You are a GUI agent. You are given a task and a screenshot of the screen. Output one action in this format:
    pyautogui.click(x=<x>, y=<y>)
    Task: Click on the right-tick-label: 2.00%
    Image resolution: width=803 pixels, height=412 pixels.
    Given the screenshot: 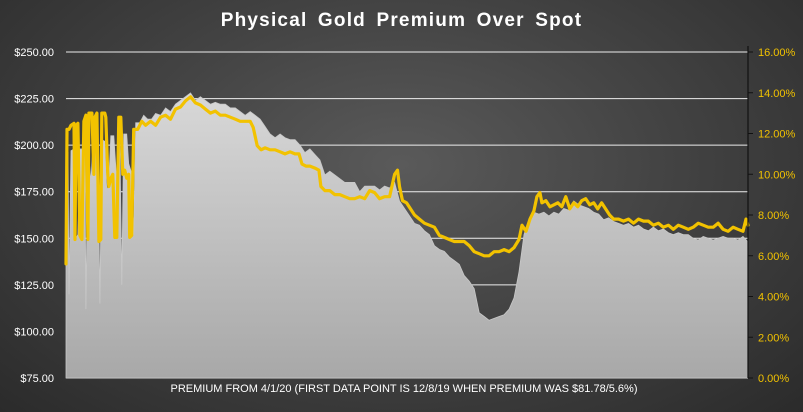 What is the action you would take?
    pyautogui.click(x=773, y=338)
    